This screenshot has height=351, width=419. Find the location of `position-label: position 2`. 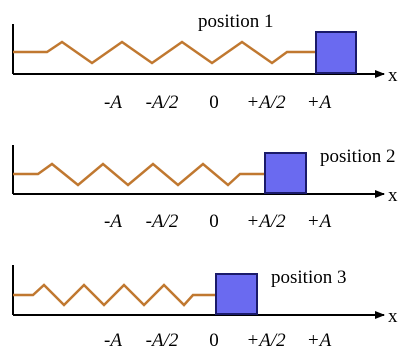

position-label: position 2 is located at coordinates (357, 156).